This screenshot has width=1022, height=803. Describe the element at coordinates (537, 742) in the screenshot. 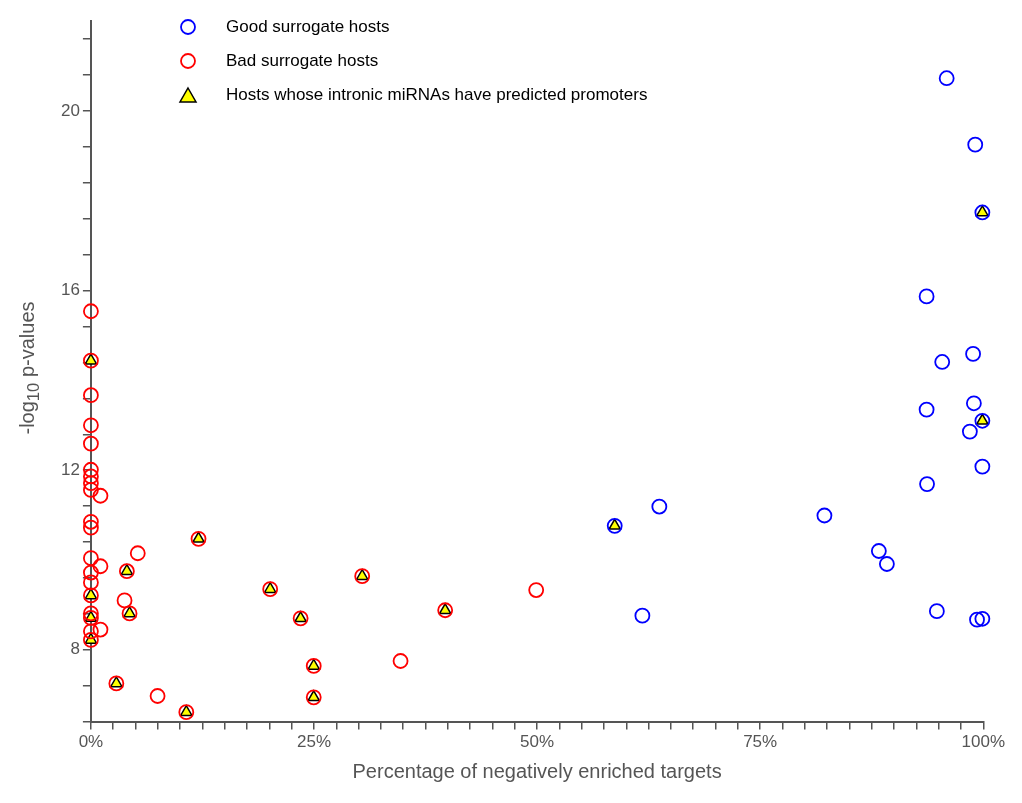

I see `x-tick-label: 50%` at that location.